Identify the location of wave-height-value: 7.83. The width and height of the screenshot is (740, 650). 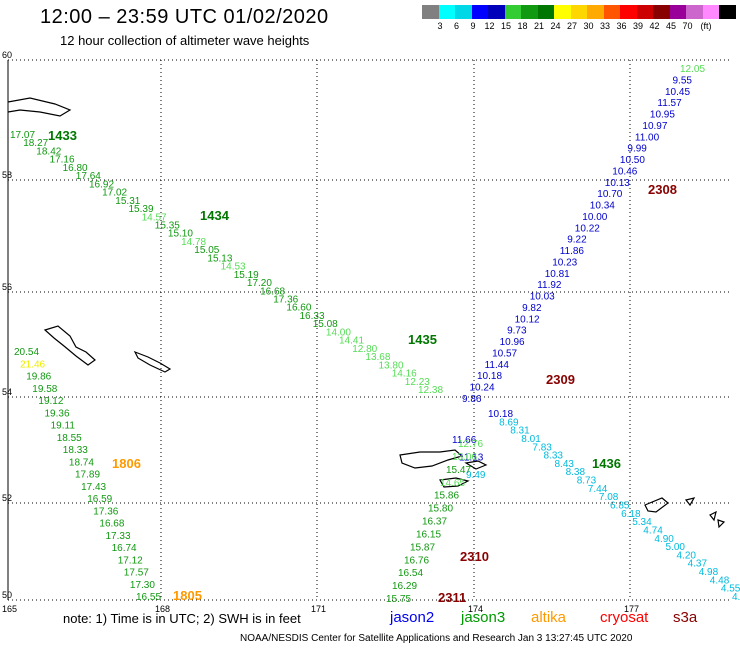
(542, 447).